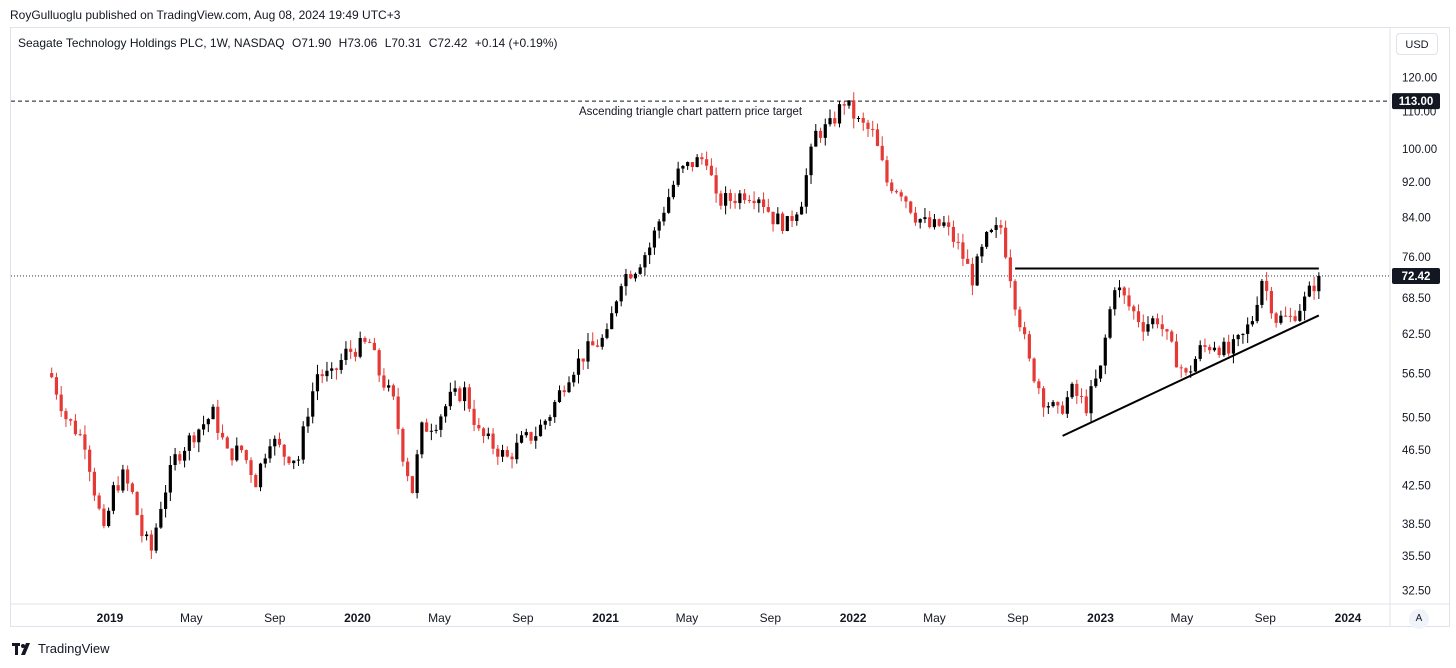  I want to click on x-tick-label: 2020, so click(357, 618).